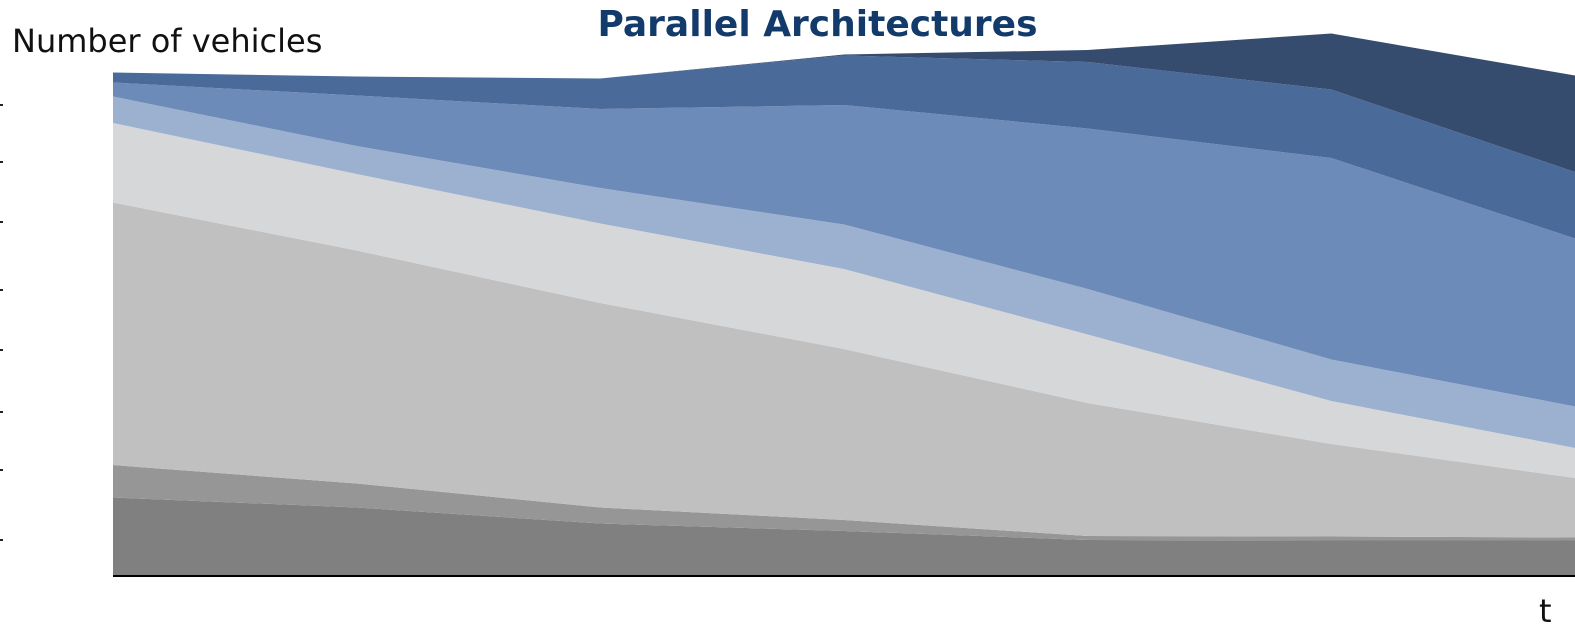 The width and height of the screenshot is (1575, 634). What do you see at coordinates (167, 41) in the screenshot?
I see `y-axis-label: Number of vehicles` at bounding box center [167, 41].